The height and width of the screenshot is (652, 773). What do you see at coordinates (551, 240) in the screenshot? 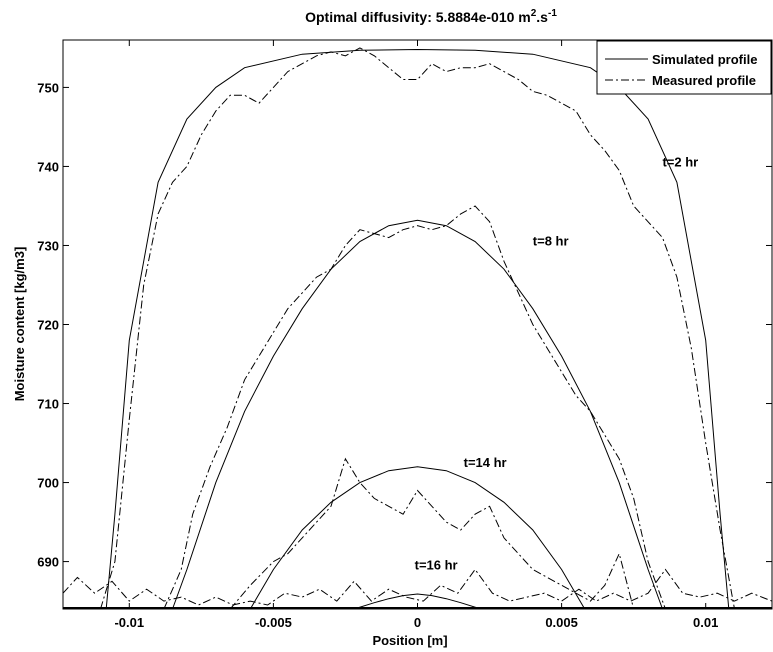
I see `time-label-1: t=8 hr` at bounding box center [551, 240].